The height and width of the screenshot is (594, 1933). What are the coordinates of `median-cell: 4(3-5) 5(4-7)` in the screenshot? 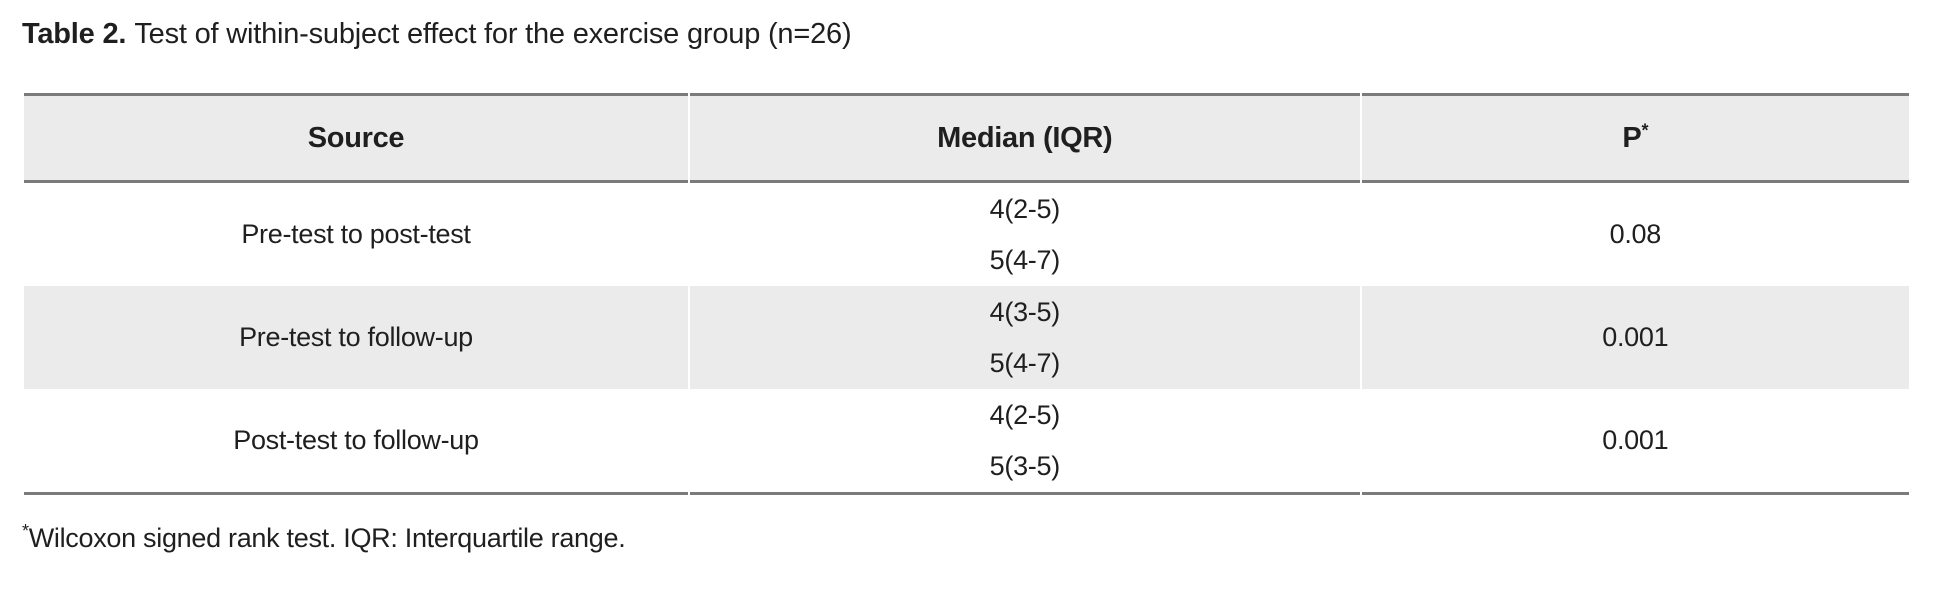 It's located at (1024, 337).